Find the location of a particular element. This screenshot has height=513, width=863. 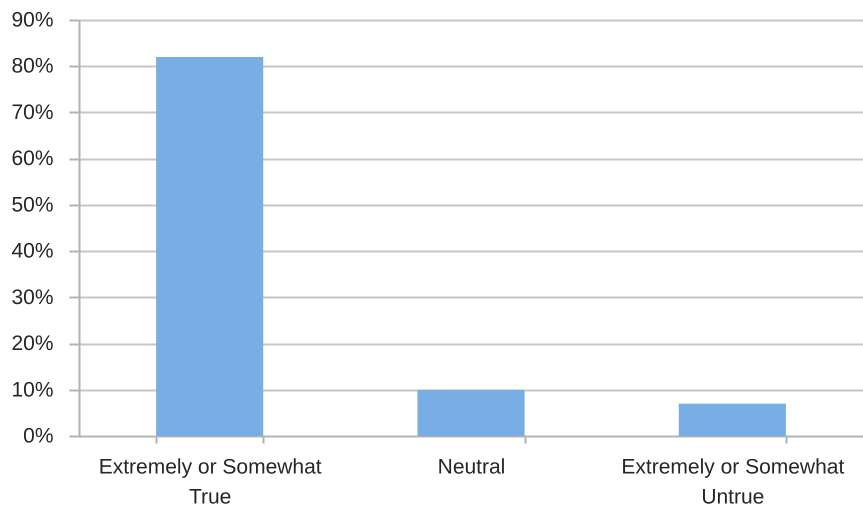

y-tick-label: 40% is located at coordinates (32, 251).